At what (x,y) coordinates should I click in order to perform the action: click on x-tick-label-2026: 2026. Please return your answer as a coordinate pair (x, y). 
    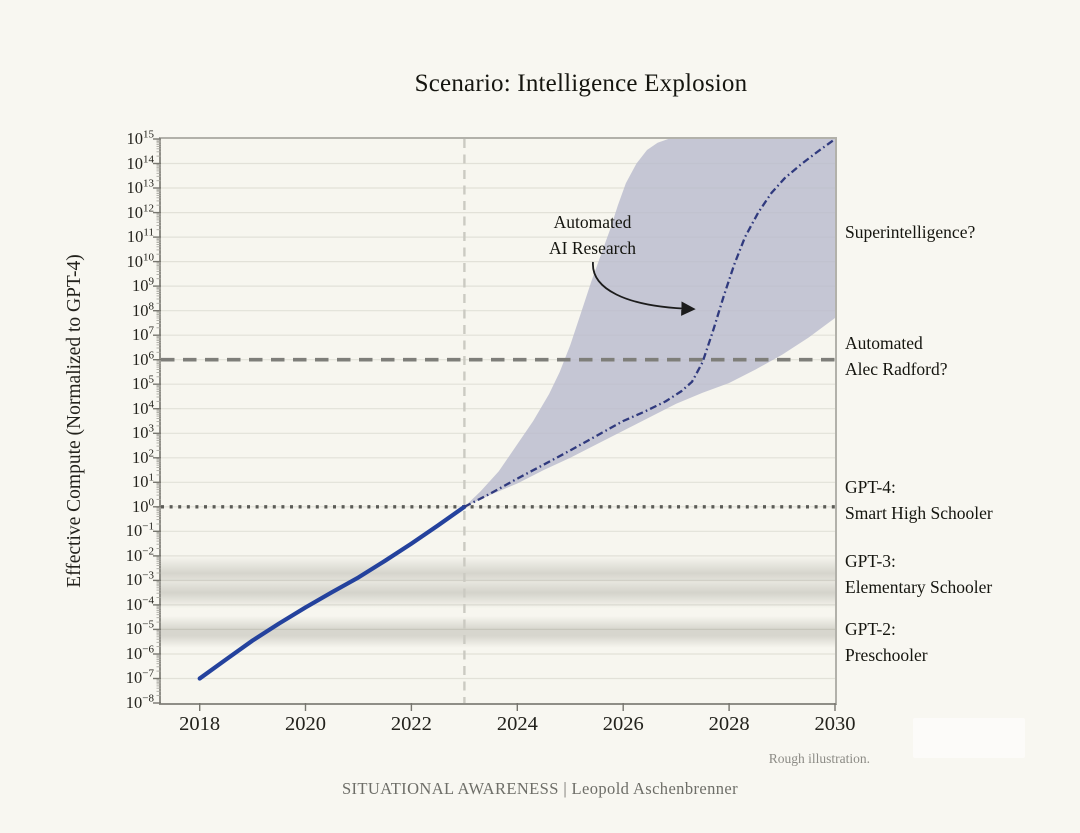
    Looking at the image, I should click on (623, 724).